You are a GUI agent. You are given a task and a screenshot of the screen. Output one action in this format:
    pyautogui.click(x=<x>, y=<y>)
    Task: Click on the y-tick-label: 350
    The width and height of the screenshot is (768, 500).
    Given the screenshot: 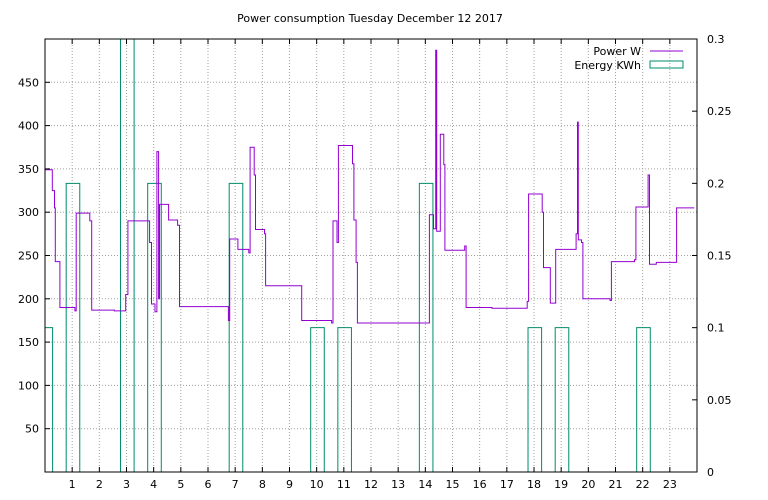 What is the action you would take?
    pyautogui.click(x=28, y=169)
    